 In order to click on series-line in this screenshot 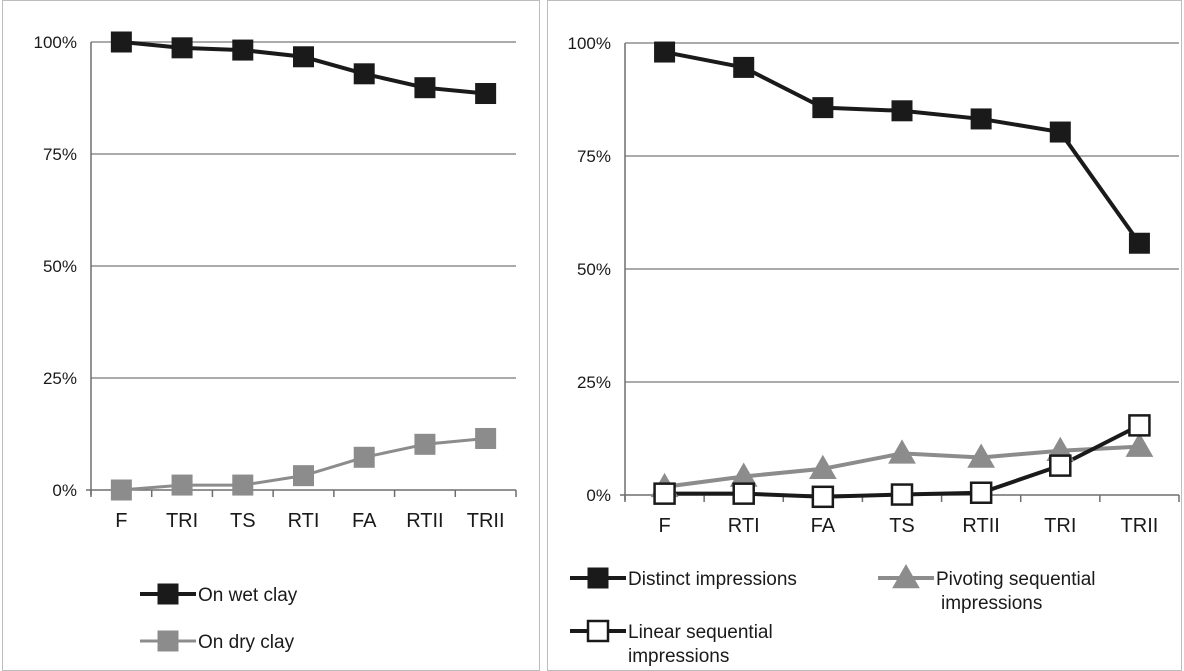, I will do `click(903, 147)`.